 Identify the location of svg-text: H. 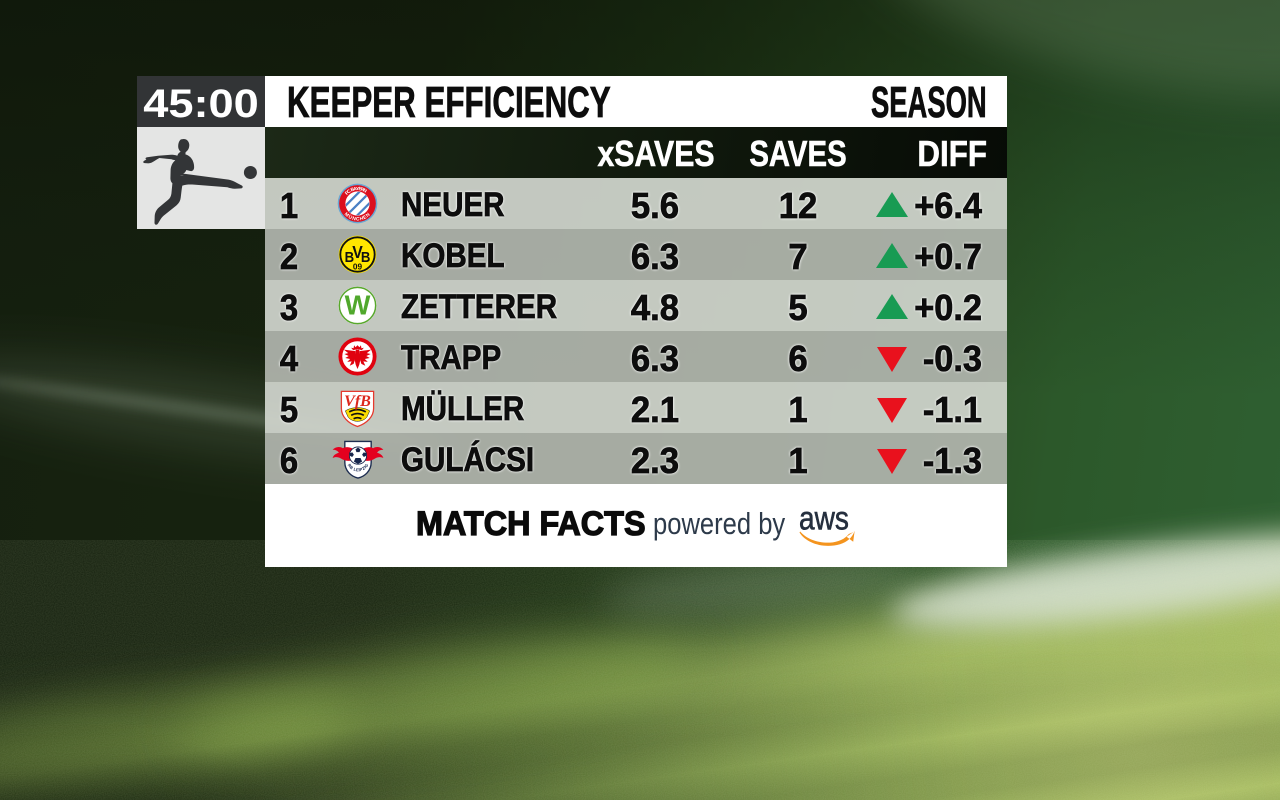
(361, 218).